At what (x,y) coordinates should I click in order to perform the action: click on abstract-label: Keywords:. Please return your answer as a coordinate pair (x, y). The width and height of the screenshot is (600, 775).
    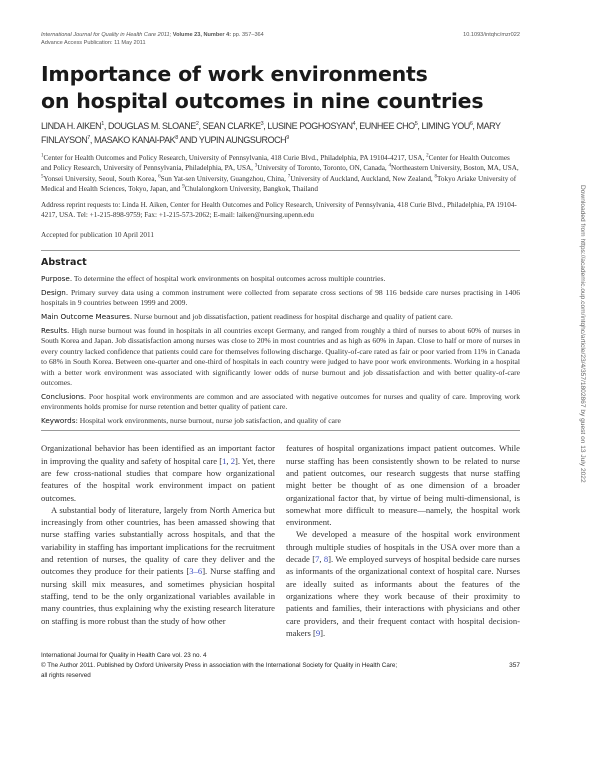
    Looking at the image, I should click on (59, 421).